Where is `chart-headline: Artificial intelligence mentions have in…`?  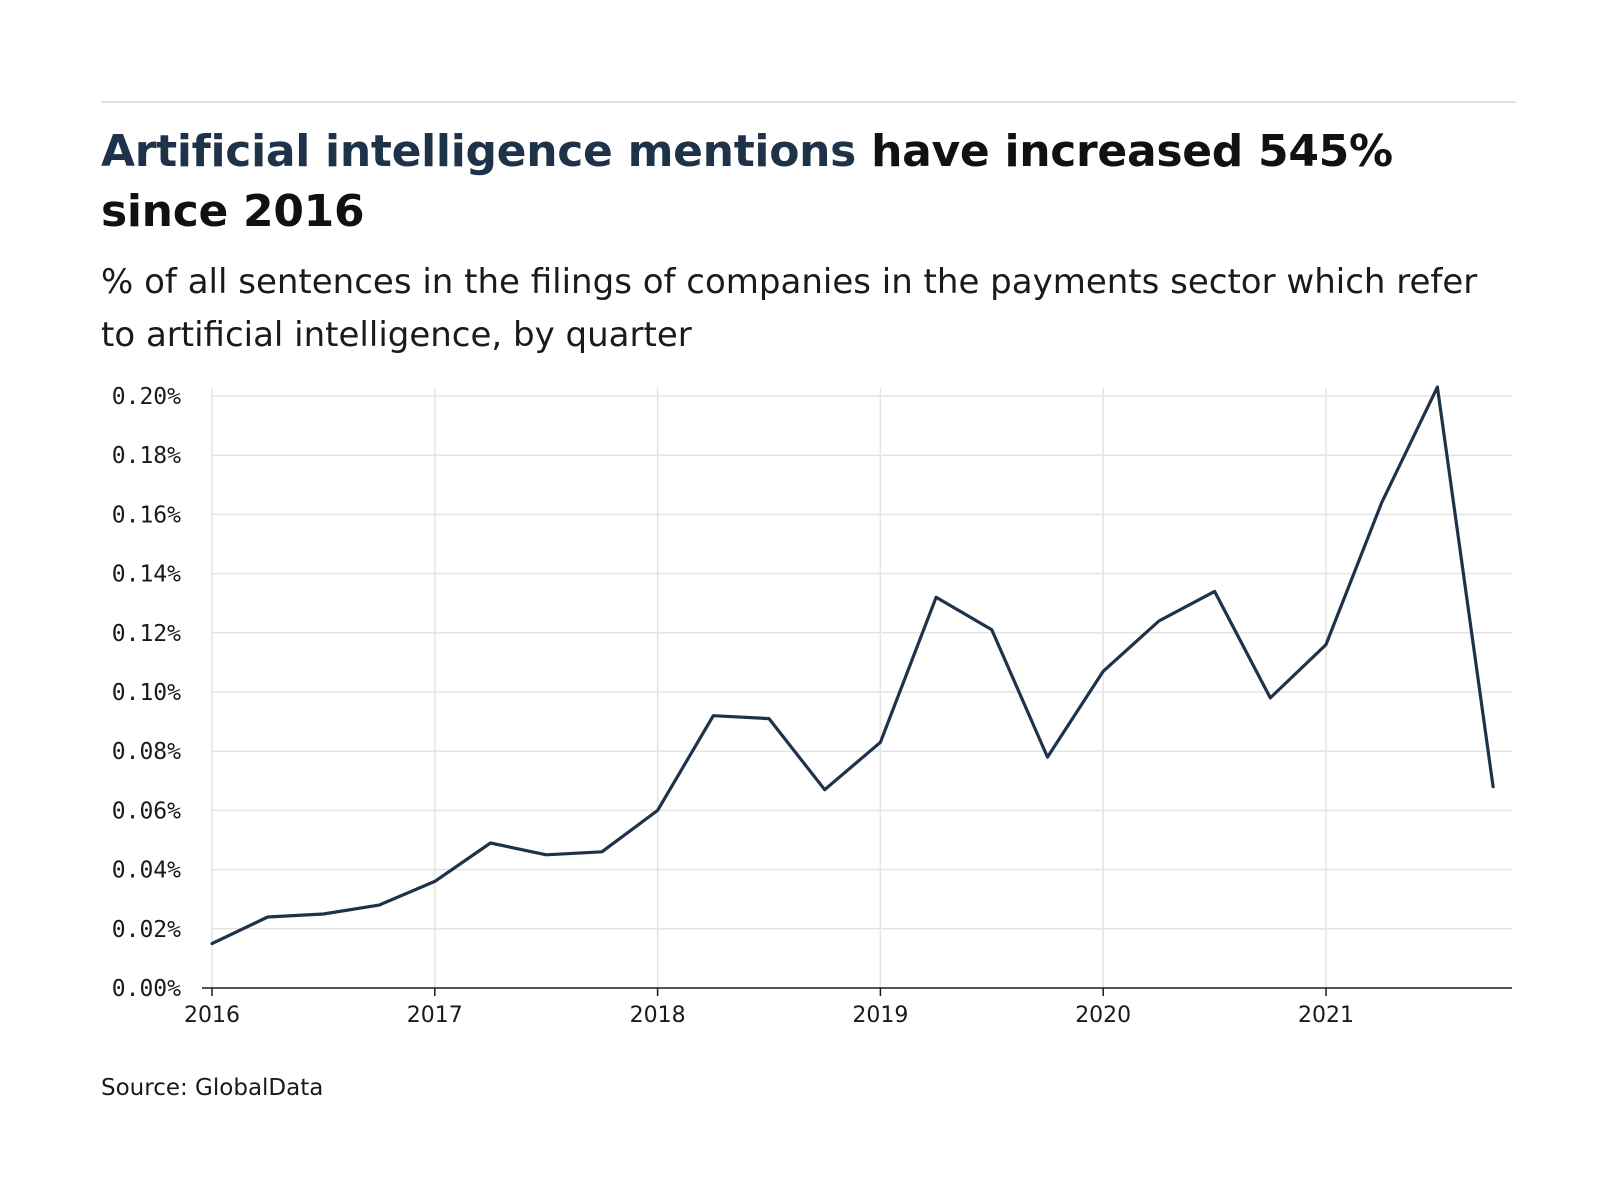 chart-headline: Artificial intelligence mentions have in… is located at coordinates (811, 182).